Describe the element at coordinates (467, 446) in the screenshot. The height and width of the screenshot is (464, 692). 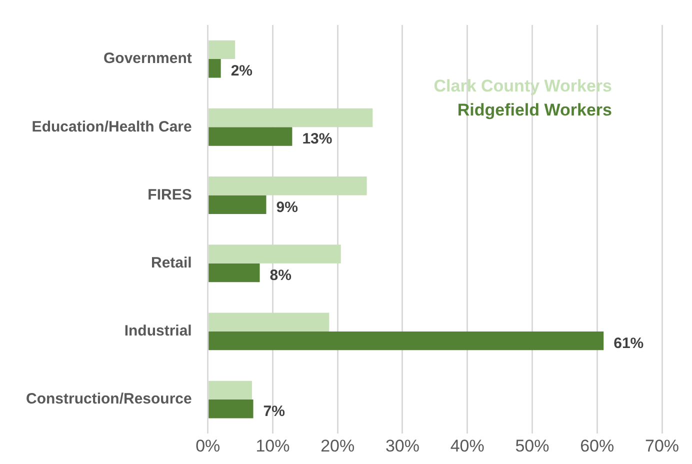
I see `x-tick-label: 40%` at that location.